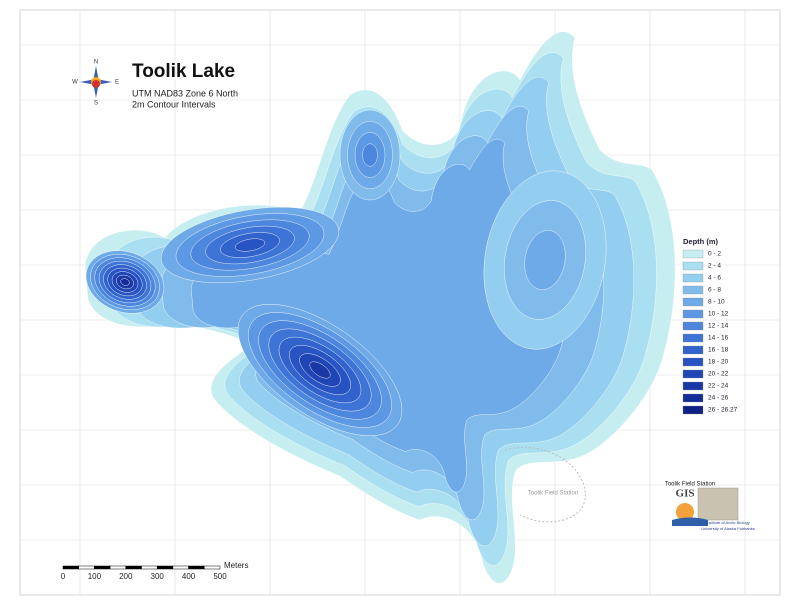  I want to click on legend-label: 12 - 14, so click(718, 326).